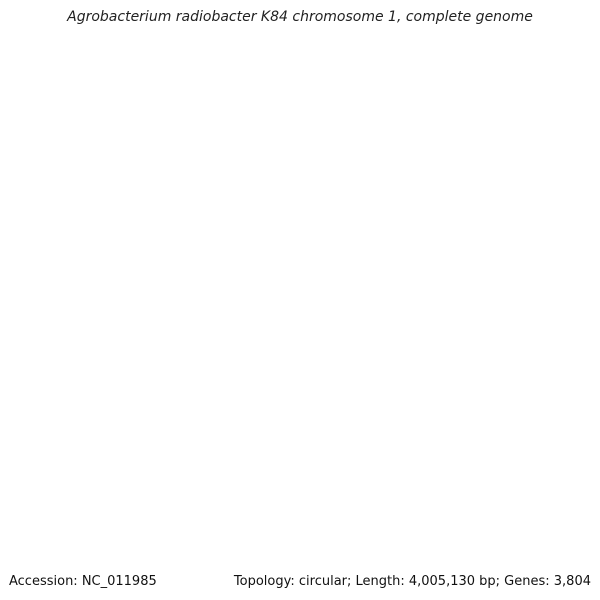 The image size is (600, 600). I want to click on accession-text: Accession: NC_011985, so click(83, 581).